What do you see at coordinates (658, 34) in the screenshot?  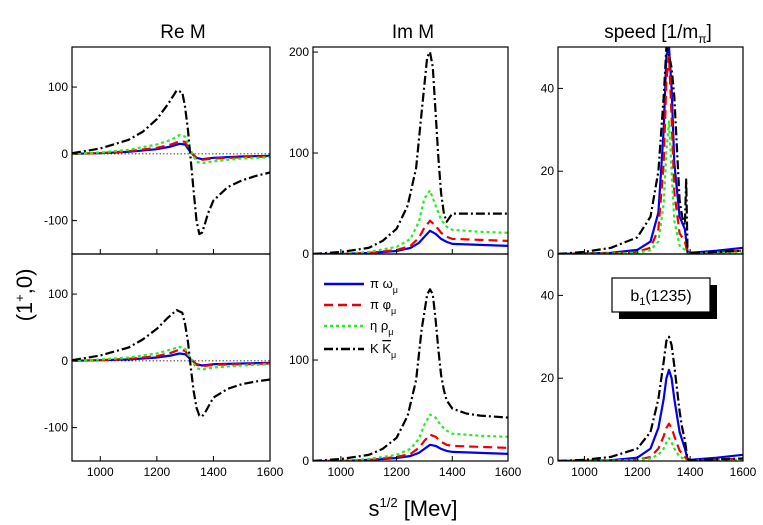 I see `col-title-speed: speed [1/mπ]` at bounding box center [658, 34].